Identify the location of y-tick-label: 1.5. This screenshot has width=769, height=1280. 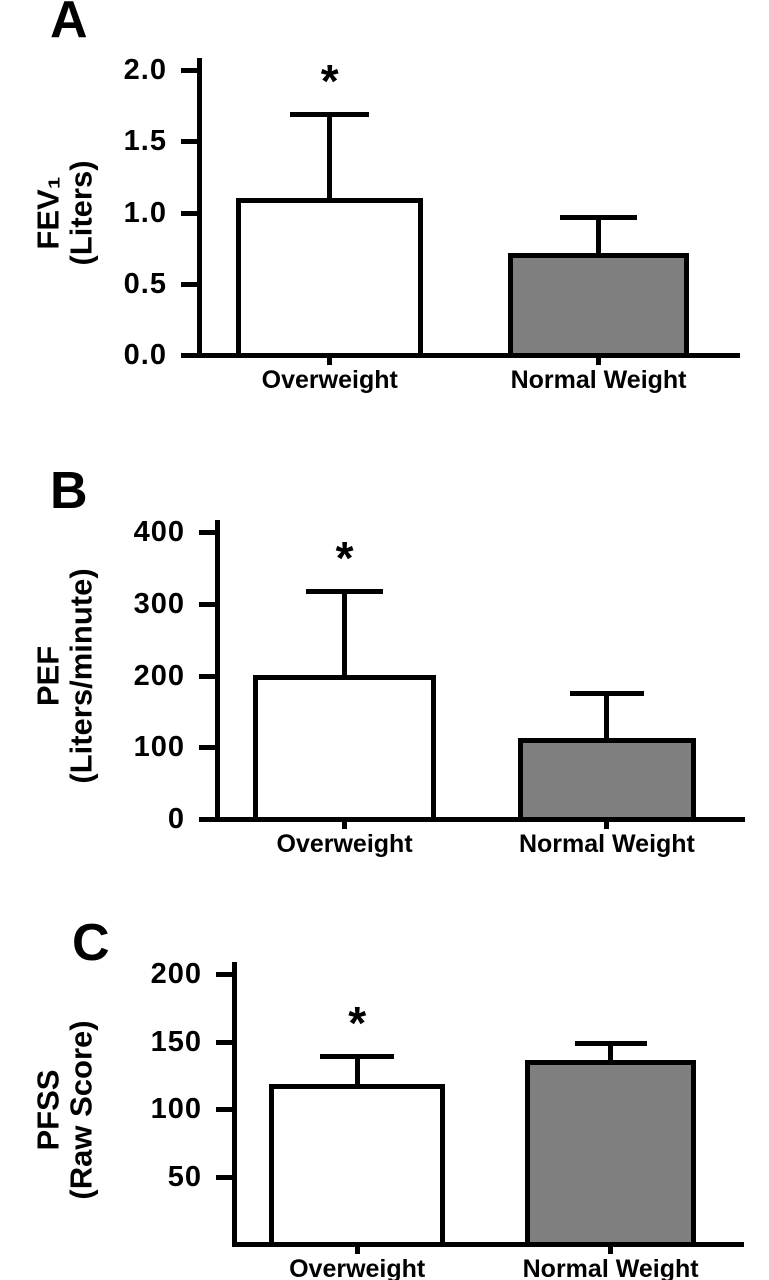
(145, 141).